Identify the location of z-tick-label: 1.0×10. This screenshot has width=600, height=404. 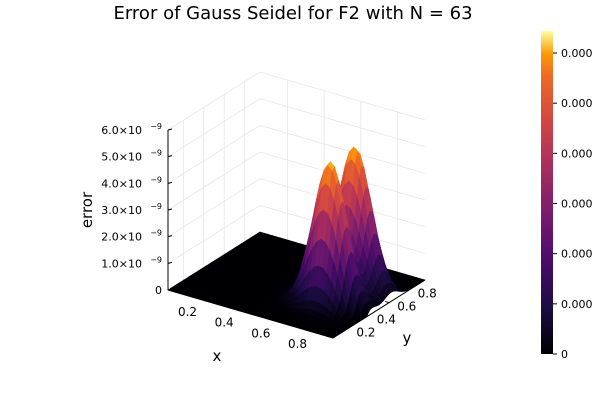
(121, 263).